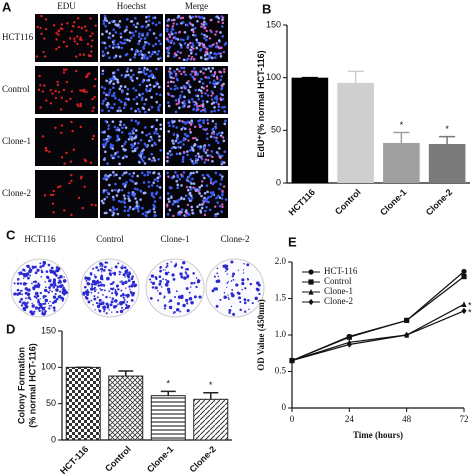 The width and height of the screenshot is (474, 475). I want to click on row-label: Clone-1, so click(16, 141).